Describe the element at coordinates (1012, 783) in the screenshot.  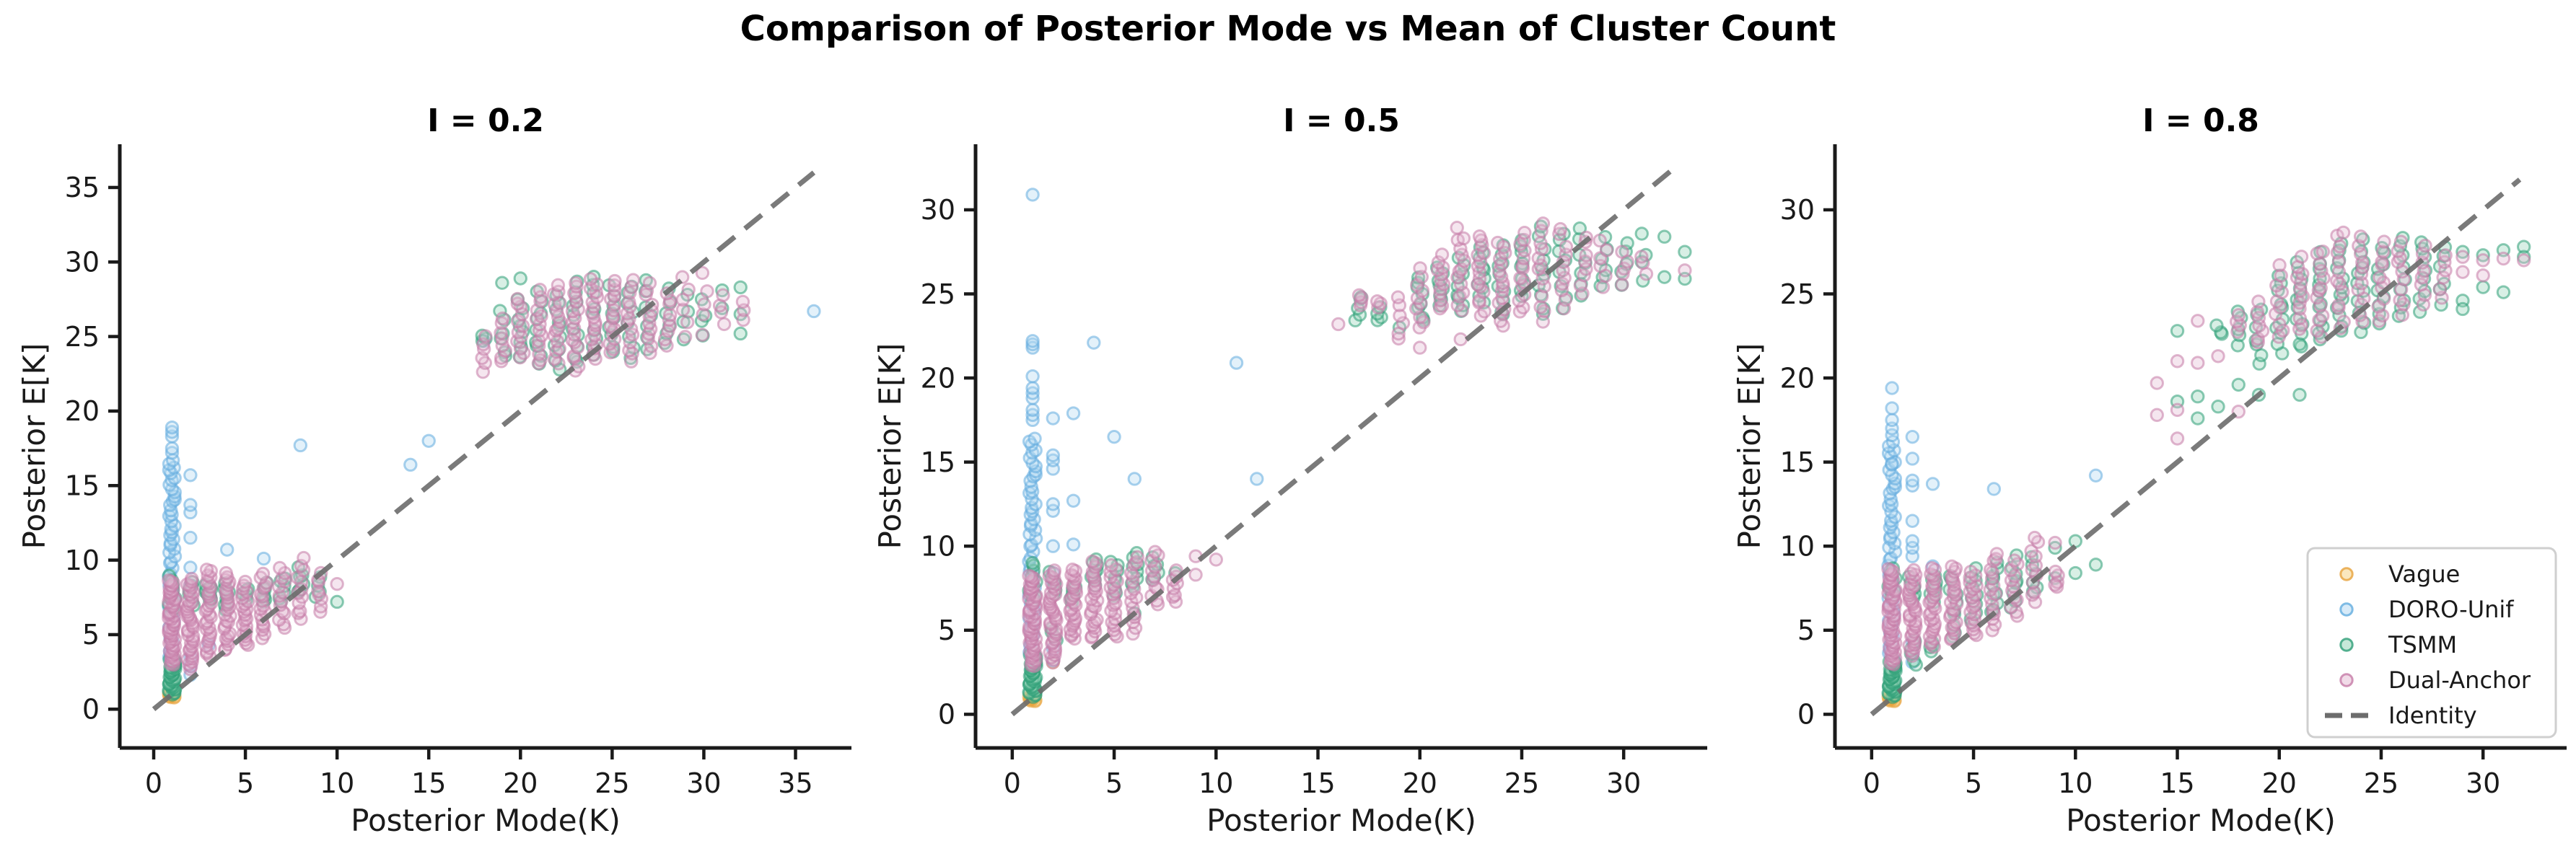
I see `x-tick-label: 0` at that location.